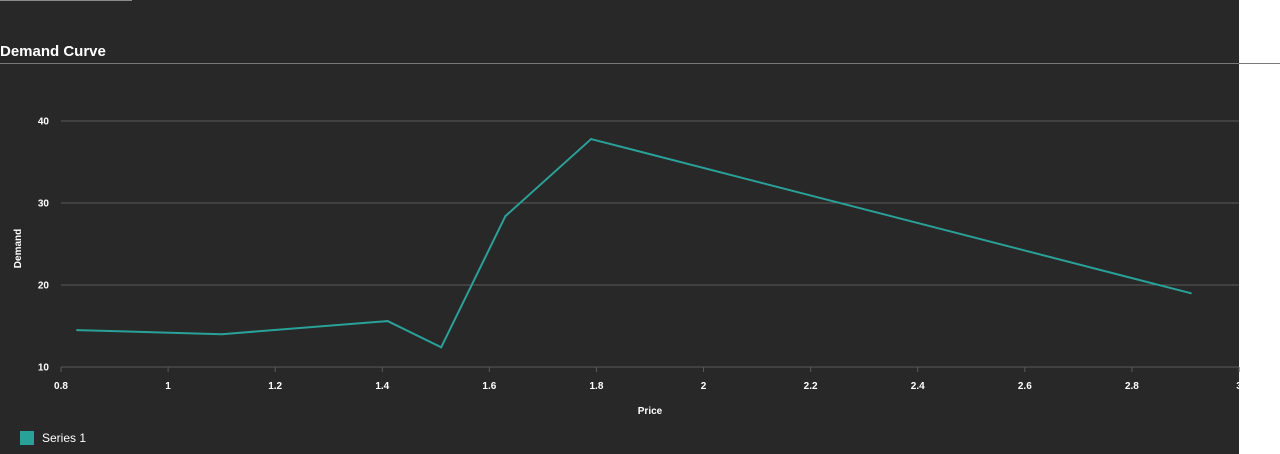 This screenshot has width=1280, height=454. I want to click on x-tick-label: 1, so click(168, 386).